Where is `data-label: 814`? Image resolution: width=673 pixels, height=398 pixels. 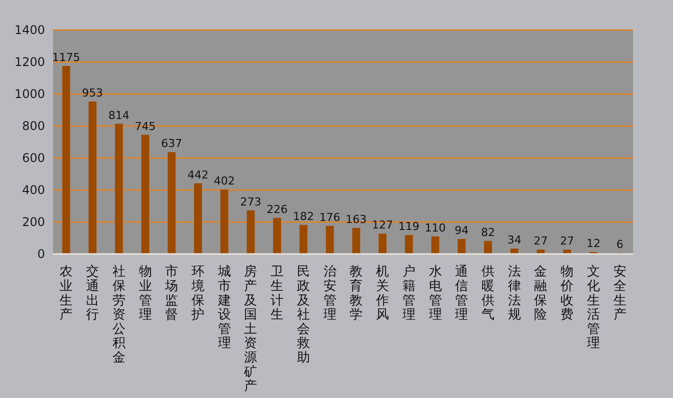
data-label: 814 is located at coordinates (119, 115).